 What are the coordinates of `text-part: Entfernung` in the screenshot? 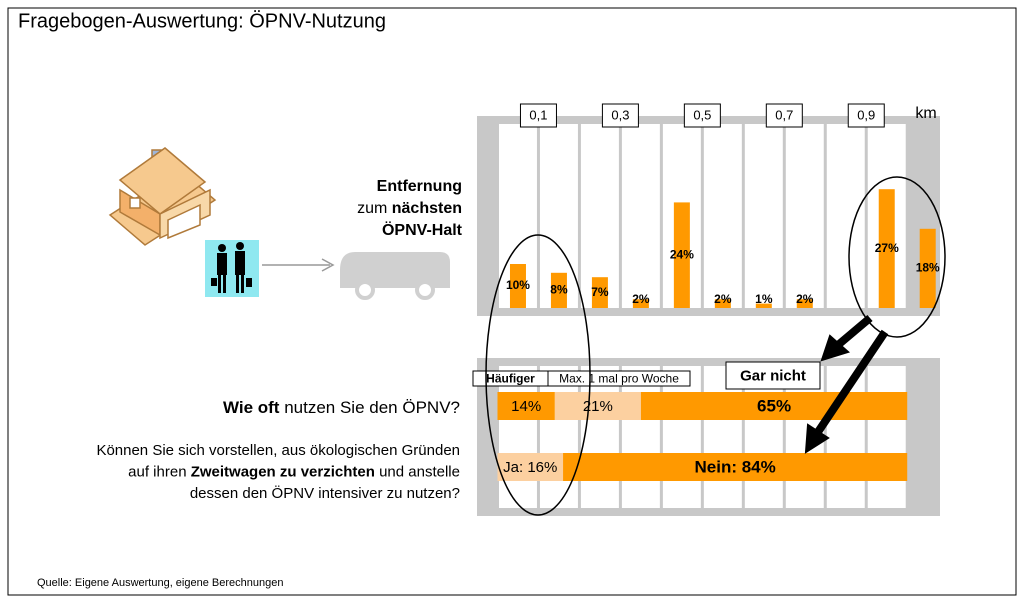 It's located at (419, 186).